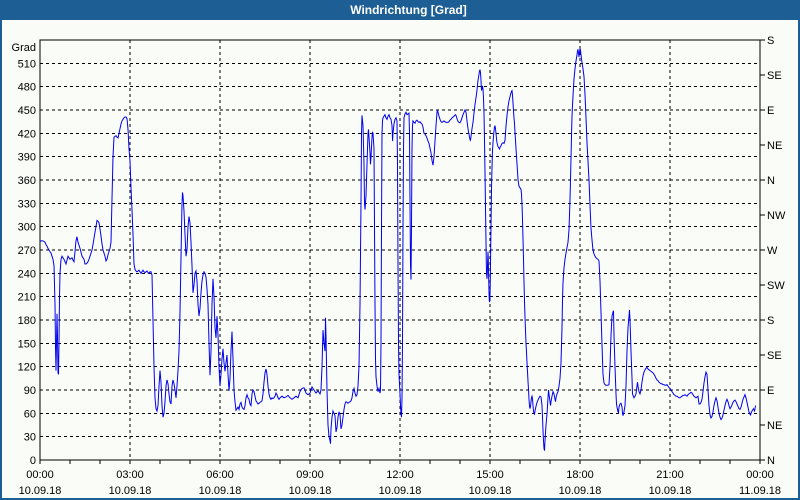  I want to click on svg-text: 12:00, so click(400, 475).